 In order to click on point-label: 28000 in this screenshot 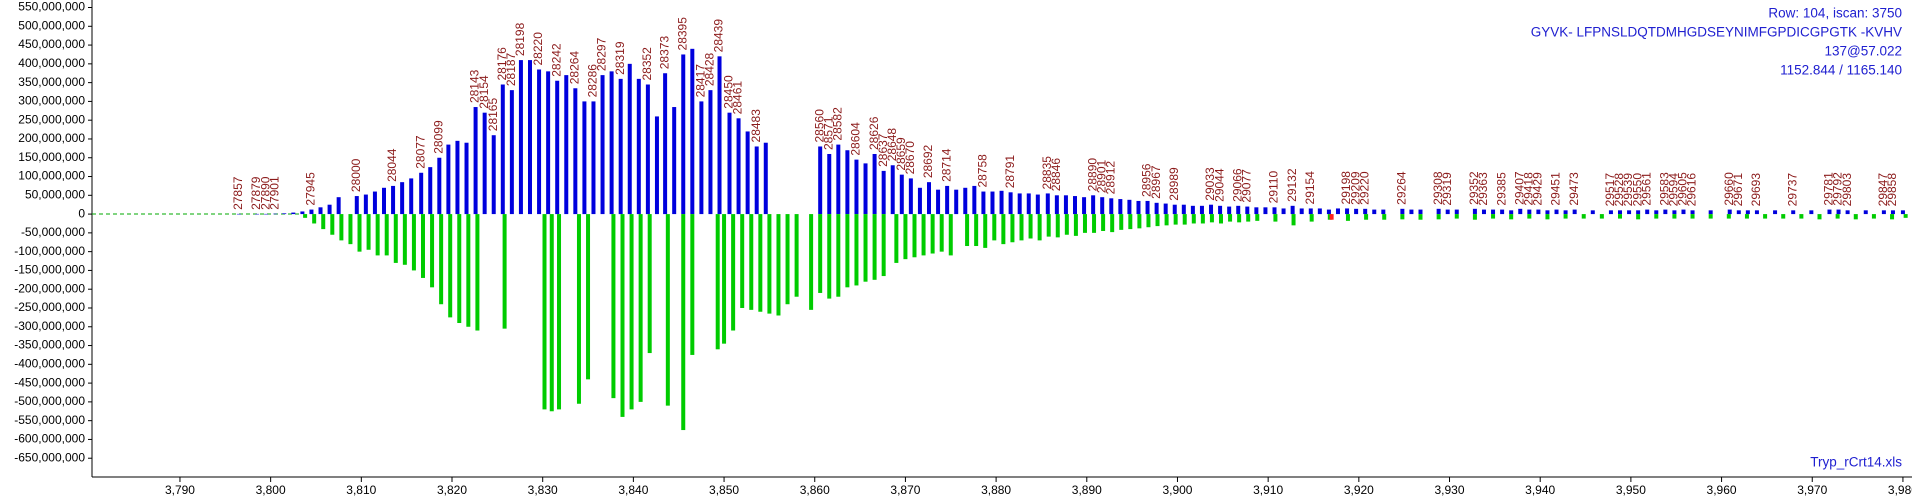, I will do `click(356, 175)`.